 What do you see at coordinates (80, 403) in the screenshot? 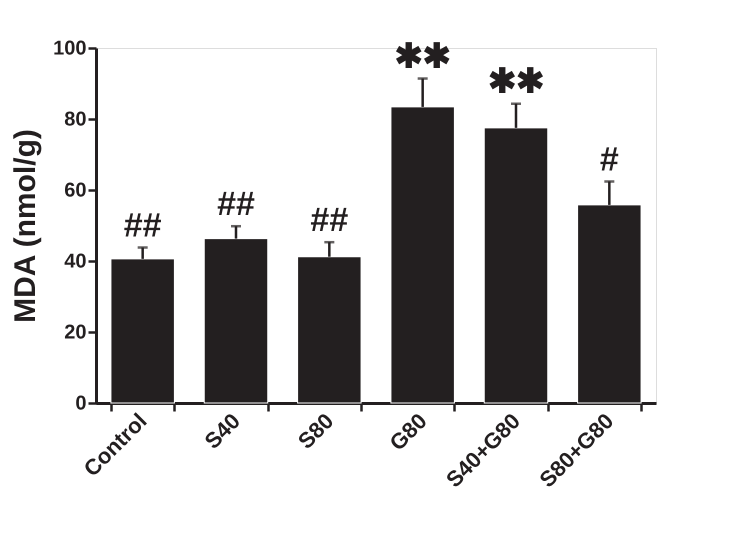
I see `y-tick-label: 0` at bounding box center [80, 403].